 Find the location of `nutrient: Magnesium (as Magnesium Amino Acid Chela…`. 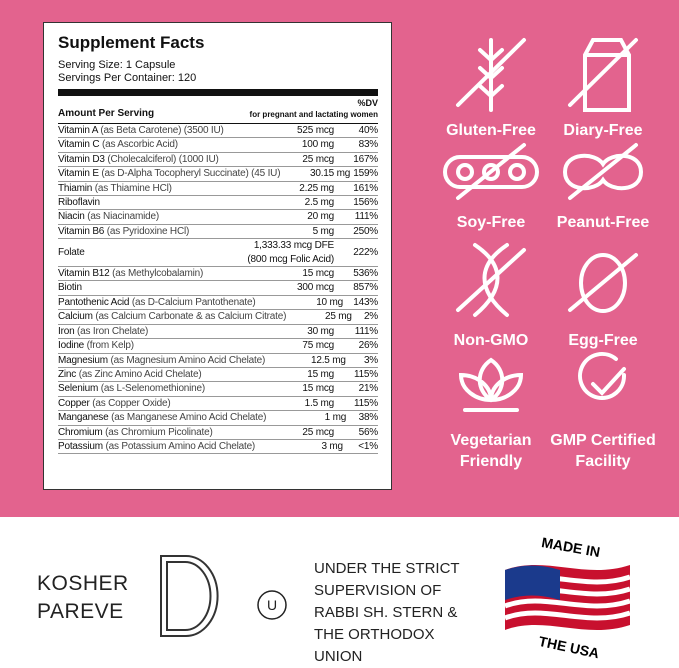

nutrient: Magnesium (as Magnesium Amino Acid Chela… is located at coordinates (161, 360).